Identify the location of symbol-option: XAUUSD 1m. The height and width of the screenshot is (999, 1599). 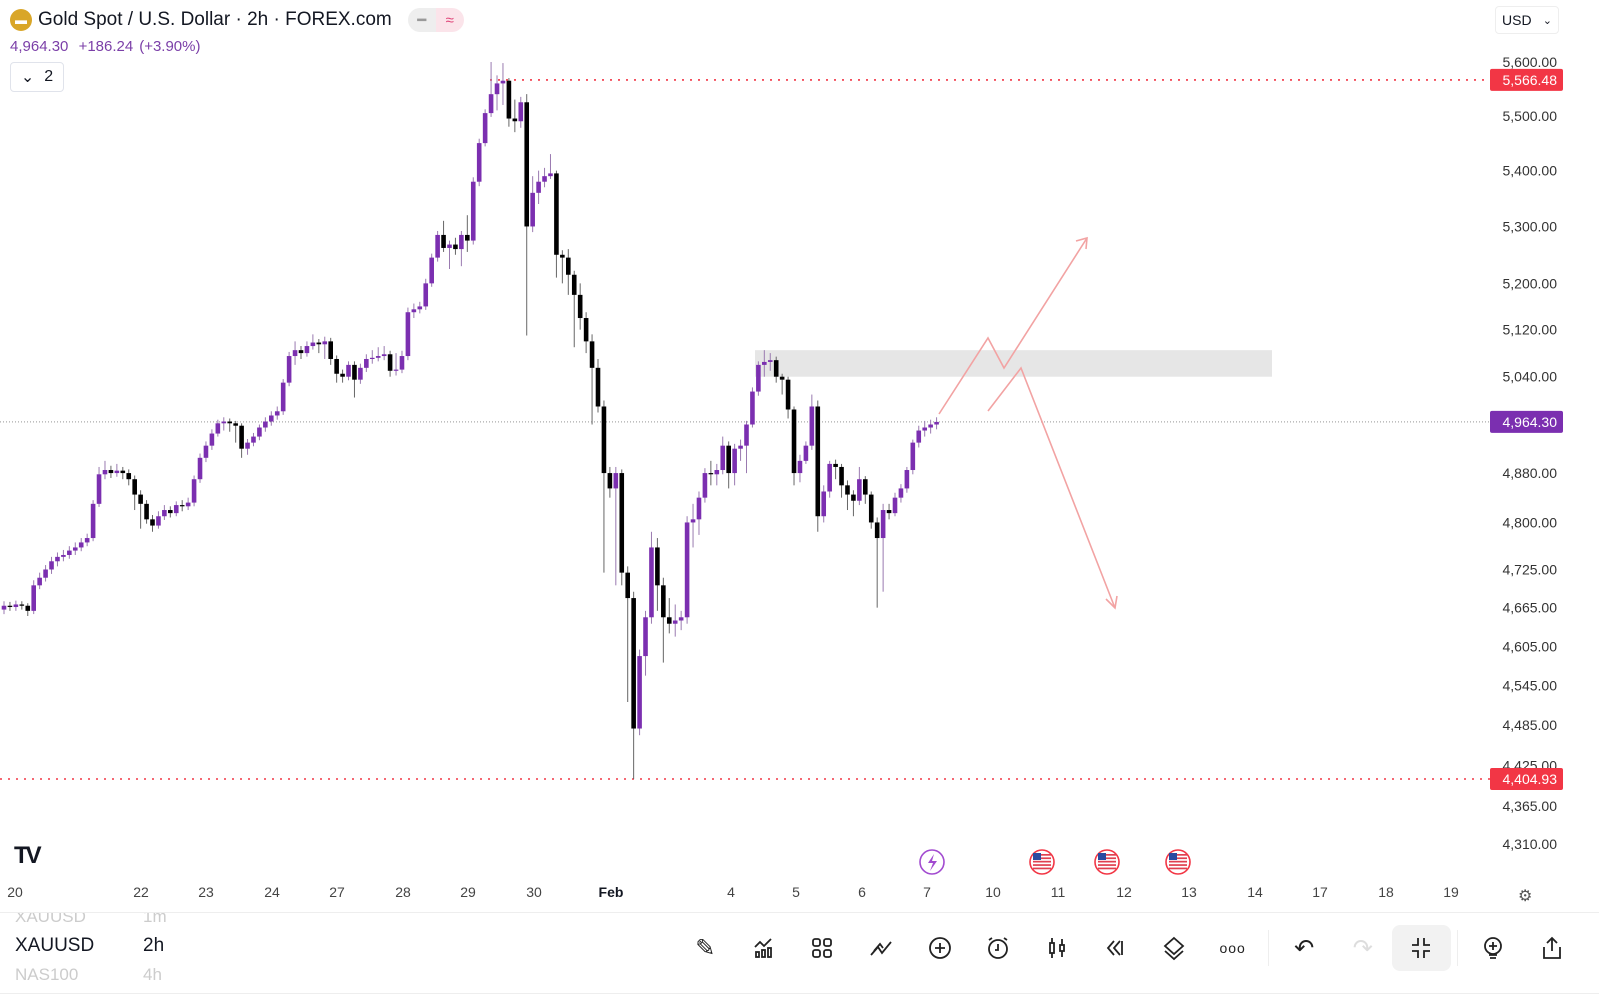
(91, 919).